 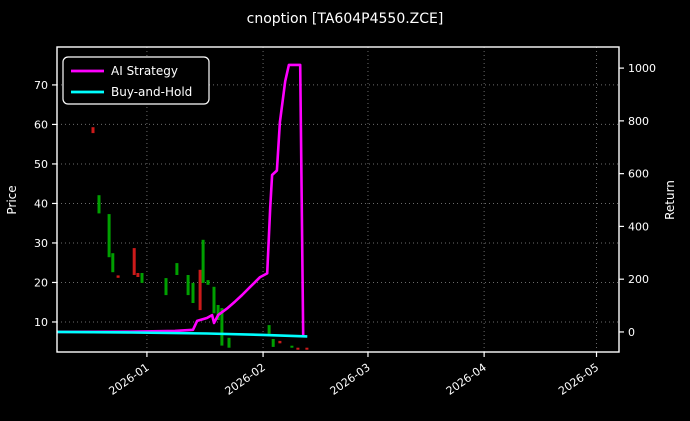 I want to click on ai-strategy-label: AI Strategy, so click(x=144, y=71).